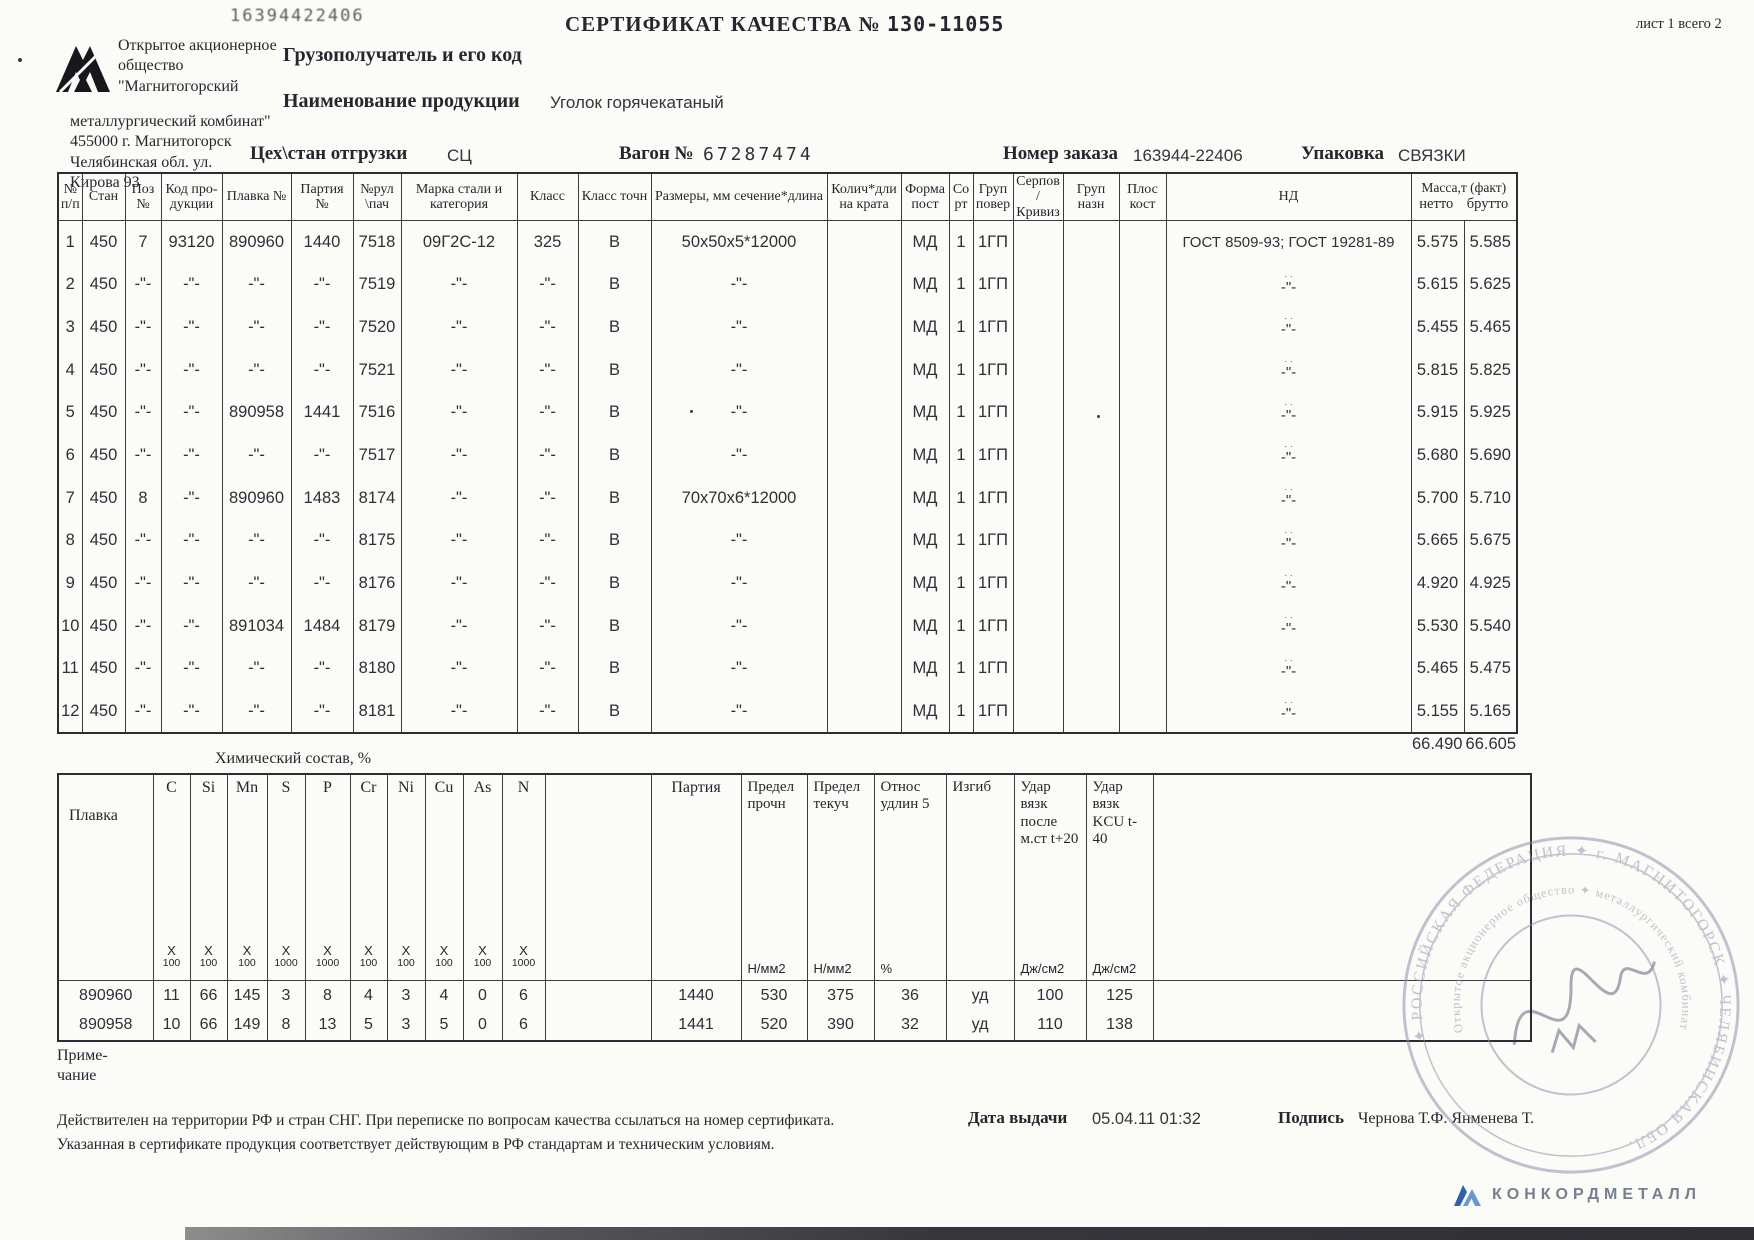 The width and height of the screenshot is (1754, 1240). Describe the element at coordinates (523, 1025) in the screenshot. I see `chem-value: 6` at that location.